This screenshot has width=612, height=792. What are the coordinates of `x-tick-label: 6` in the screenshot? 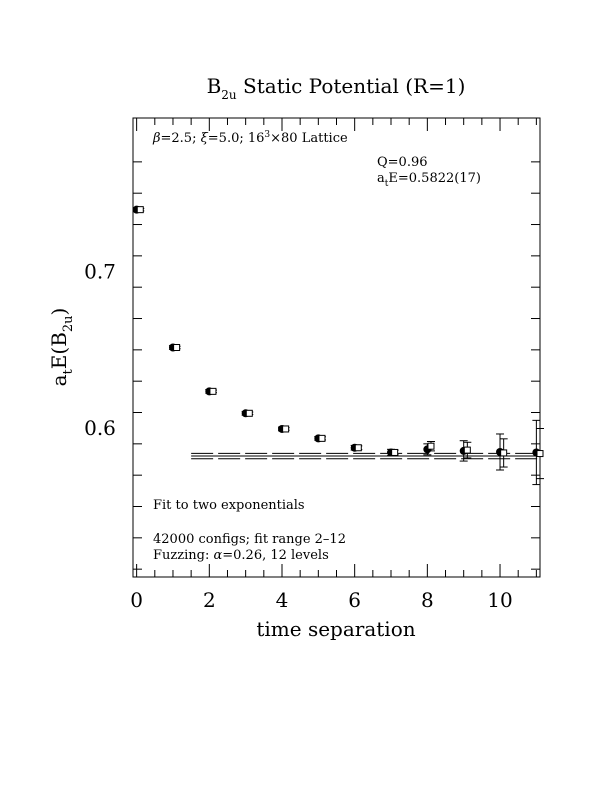 It's located at (354, 600).